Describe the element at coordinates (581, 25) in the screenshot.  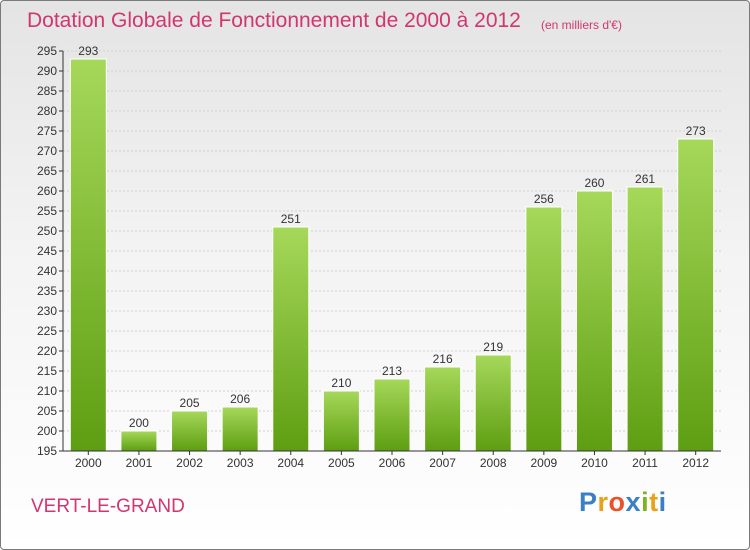
I see `unit-note: (en milliers d'€)` at that location.